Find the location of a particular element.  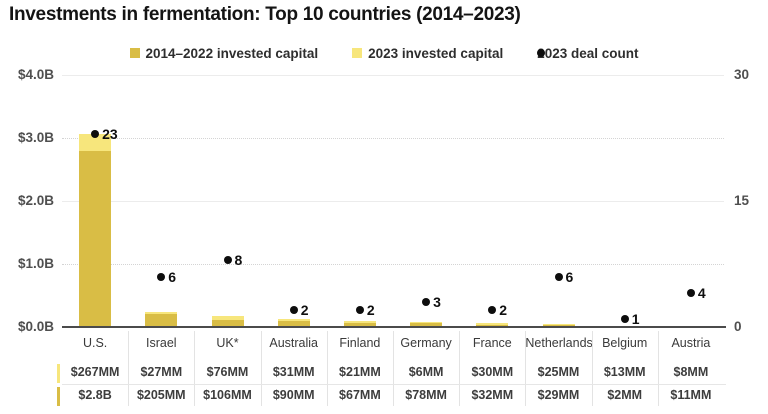

table-cell-2023: $30MM is located at coordinates (492, 372).